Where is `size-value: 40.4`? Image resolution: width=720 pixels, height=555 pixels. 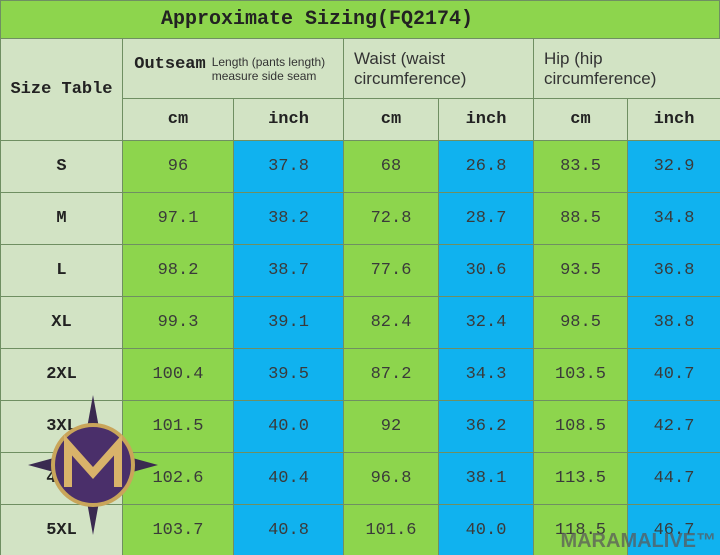
size-value: 40.4 is located at coordinates (288, 478).